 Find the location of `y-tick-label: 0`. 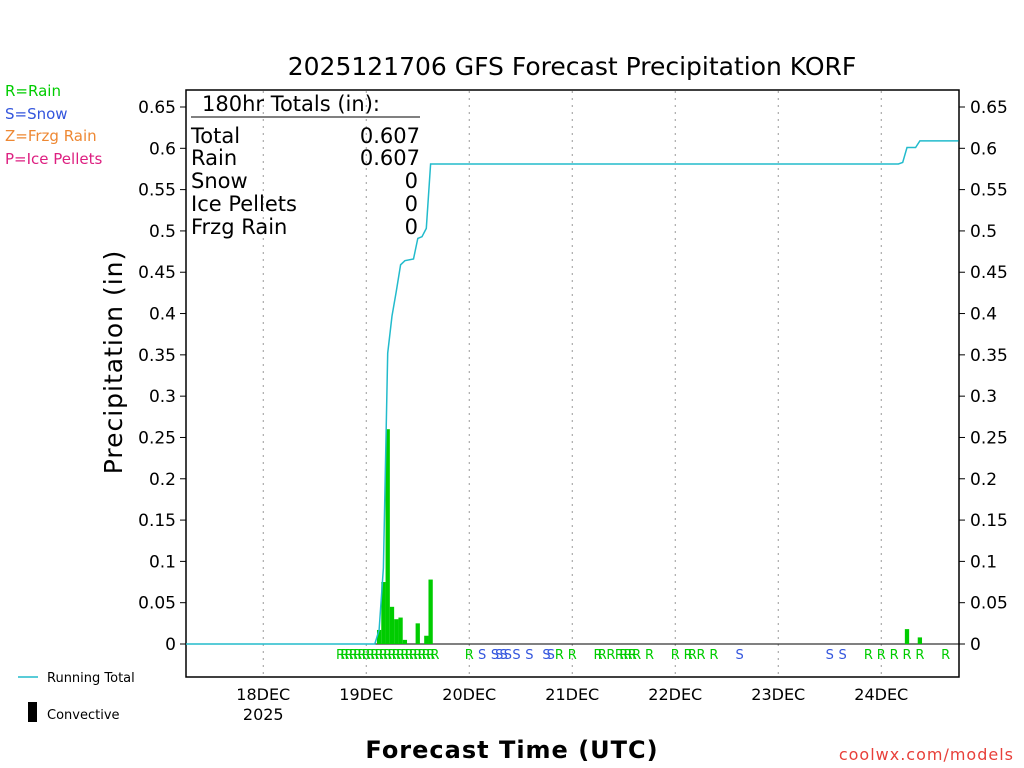

y-tick-label: 0 is located at coordinates (170, 645).